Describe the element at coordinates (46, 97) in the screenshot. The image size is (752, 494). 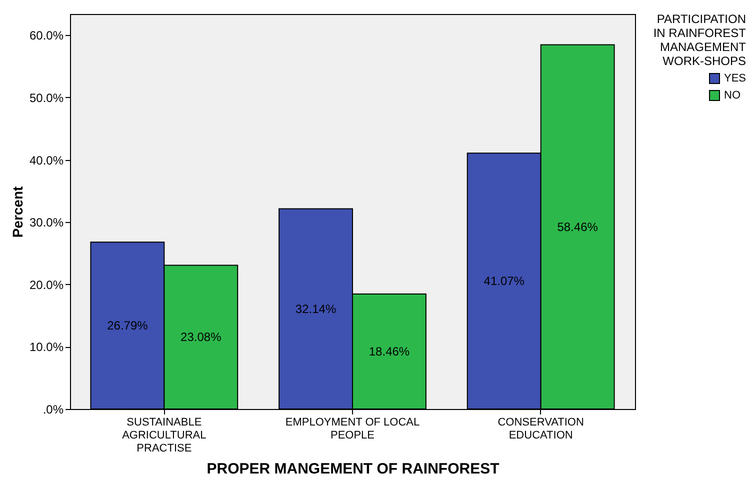
I see `y-tick-label: 50.0%` at that location.